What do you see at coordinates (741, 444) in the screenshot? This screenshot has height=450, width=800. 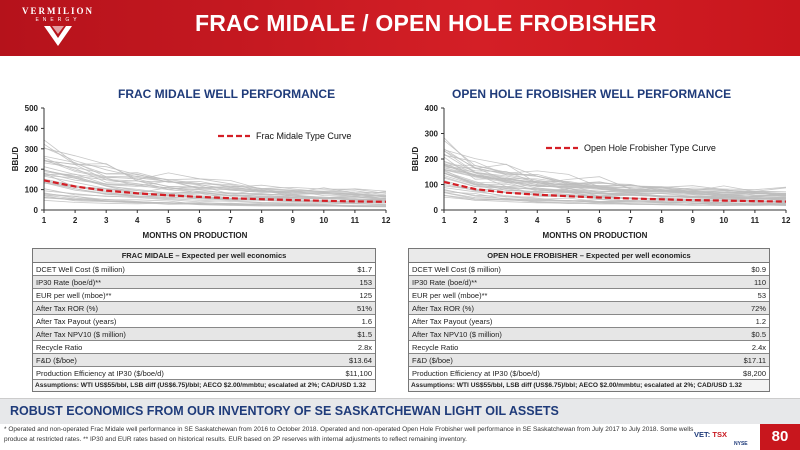 I see `nyse-label: NYSE` at bounding box center [741, 444].